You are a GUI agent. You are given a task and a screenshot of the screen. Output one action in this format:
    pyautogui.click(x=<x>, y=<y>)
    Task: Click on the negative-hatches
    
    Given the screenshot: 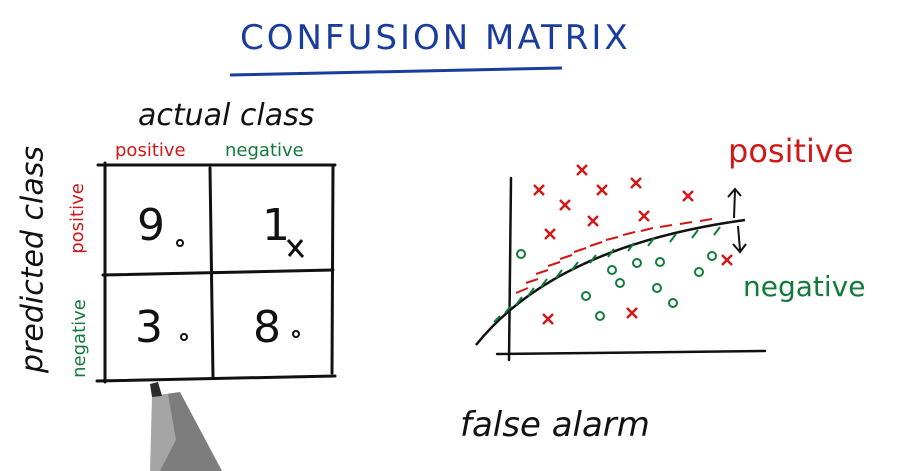 What is the action you would take?
    pyautogui.click(x=607, y=274)
    